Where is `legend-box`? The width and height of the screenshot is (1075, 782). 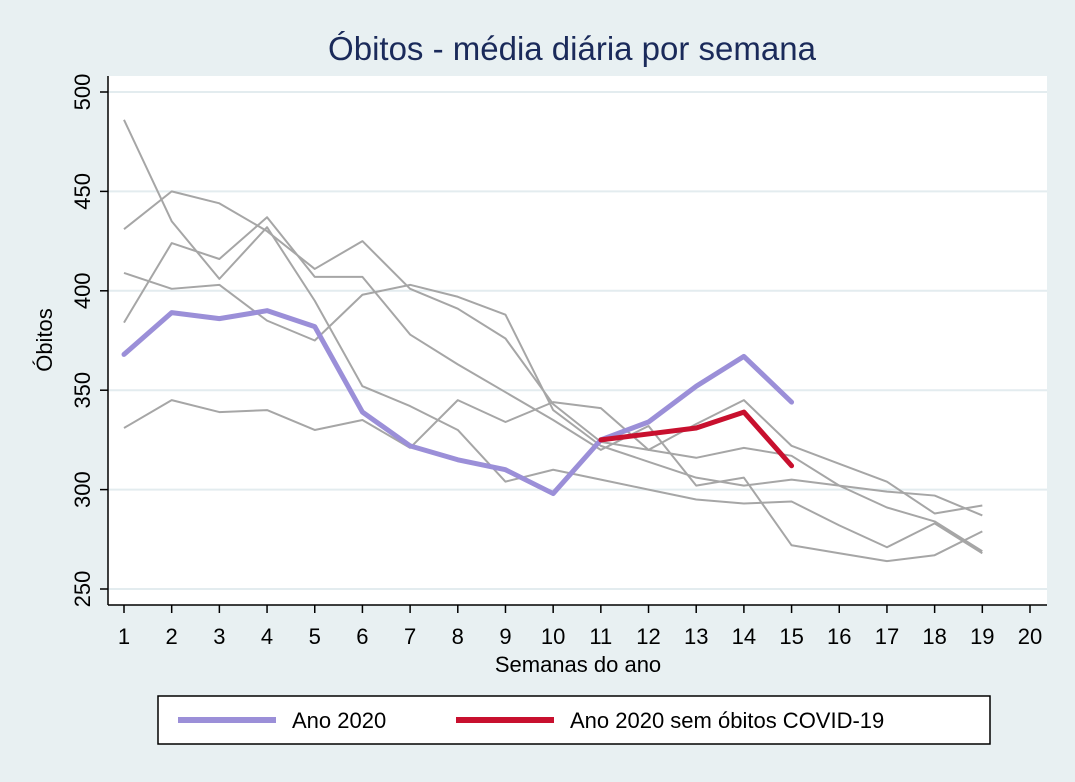
legend-box is located at coordinates (574, 720).